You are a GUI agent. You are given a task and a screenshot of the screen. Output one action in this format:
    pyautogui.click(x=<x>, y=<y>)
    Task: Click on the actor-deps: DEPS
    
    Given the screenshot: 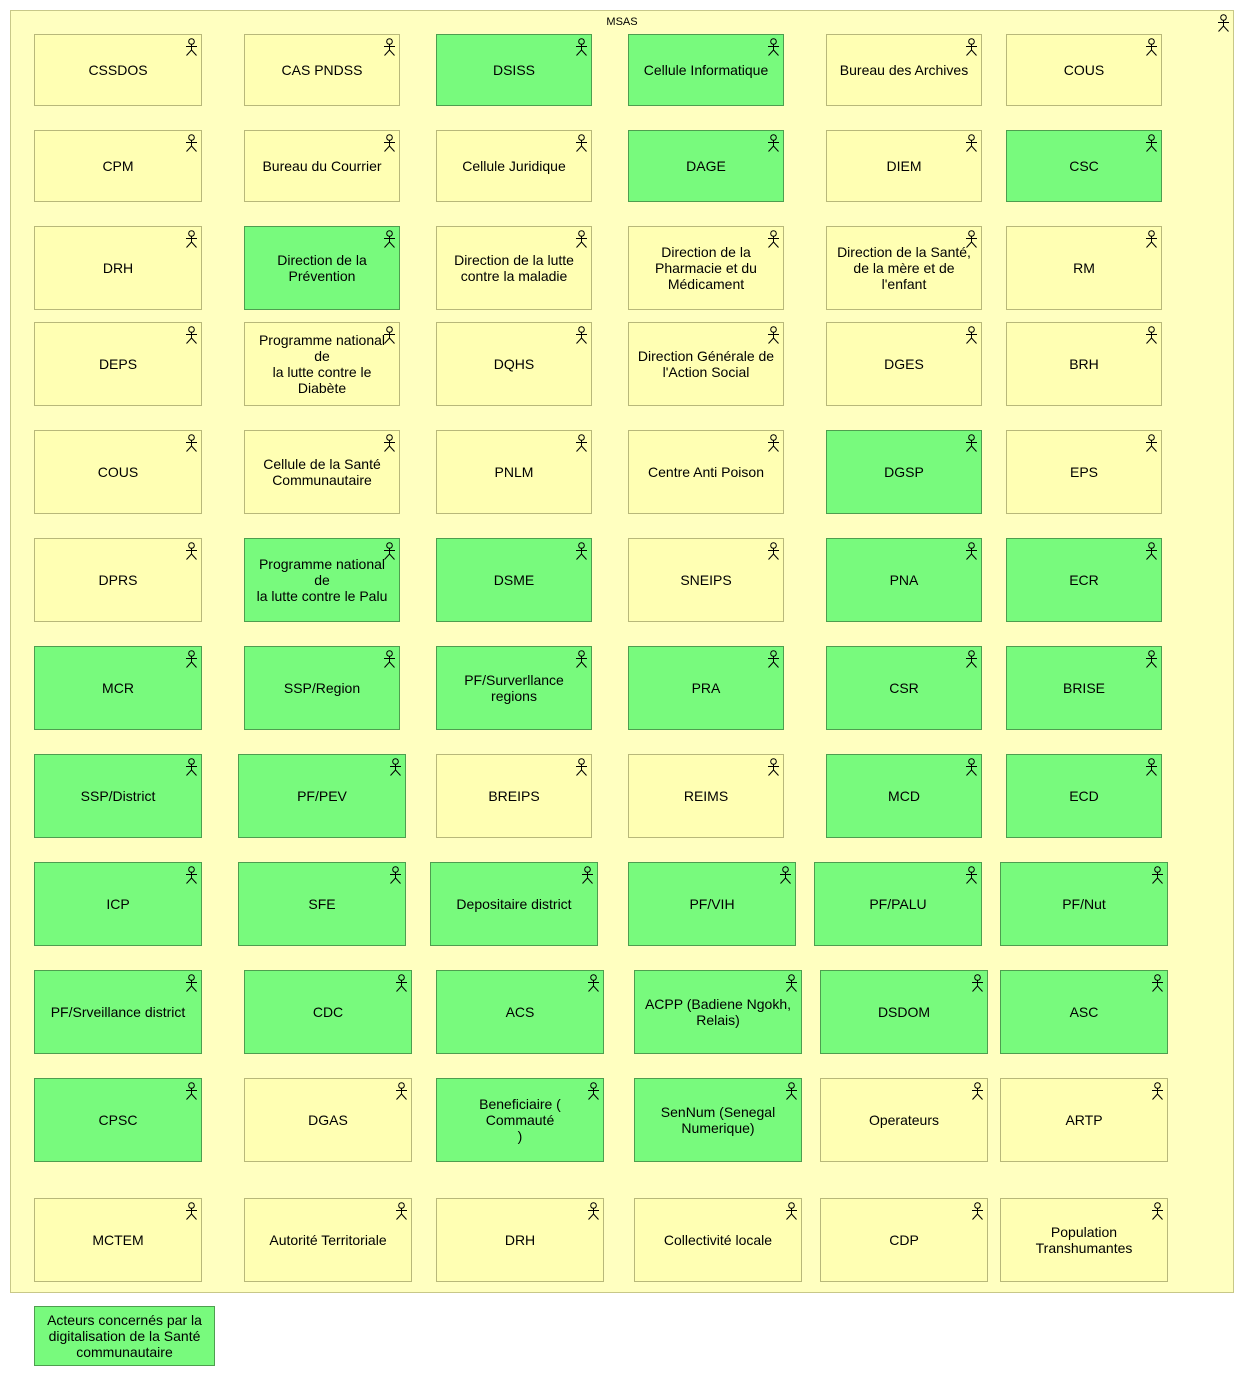 What is the action you would take?
    pyautogui.click(x=118, y=364)
    